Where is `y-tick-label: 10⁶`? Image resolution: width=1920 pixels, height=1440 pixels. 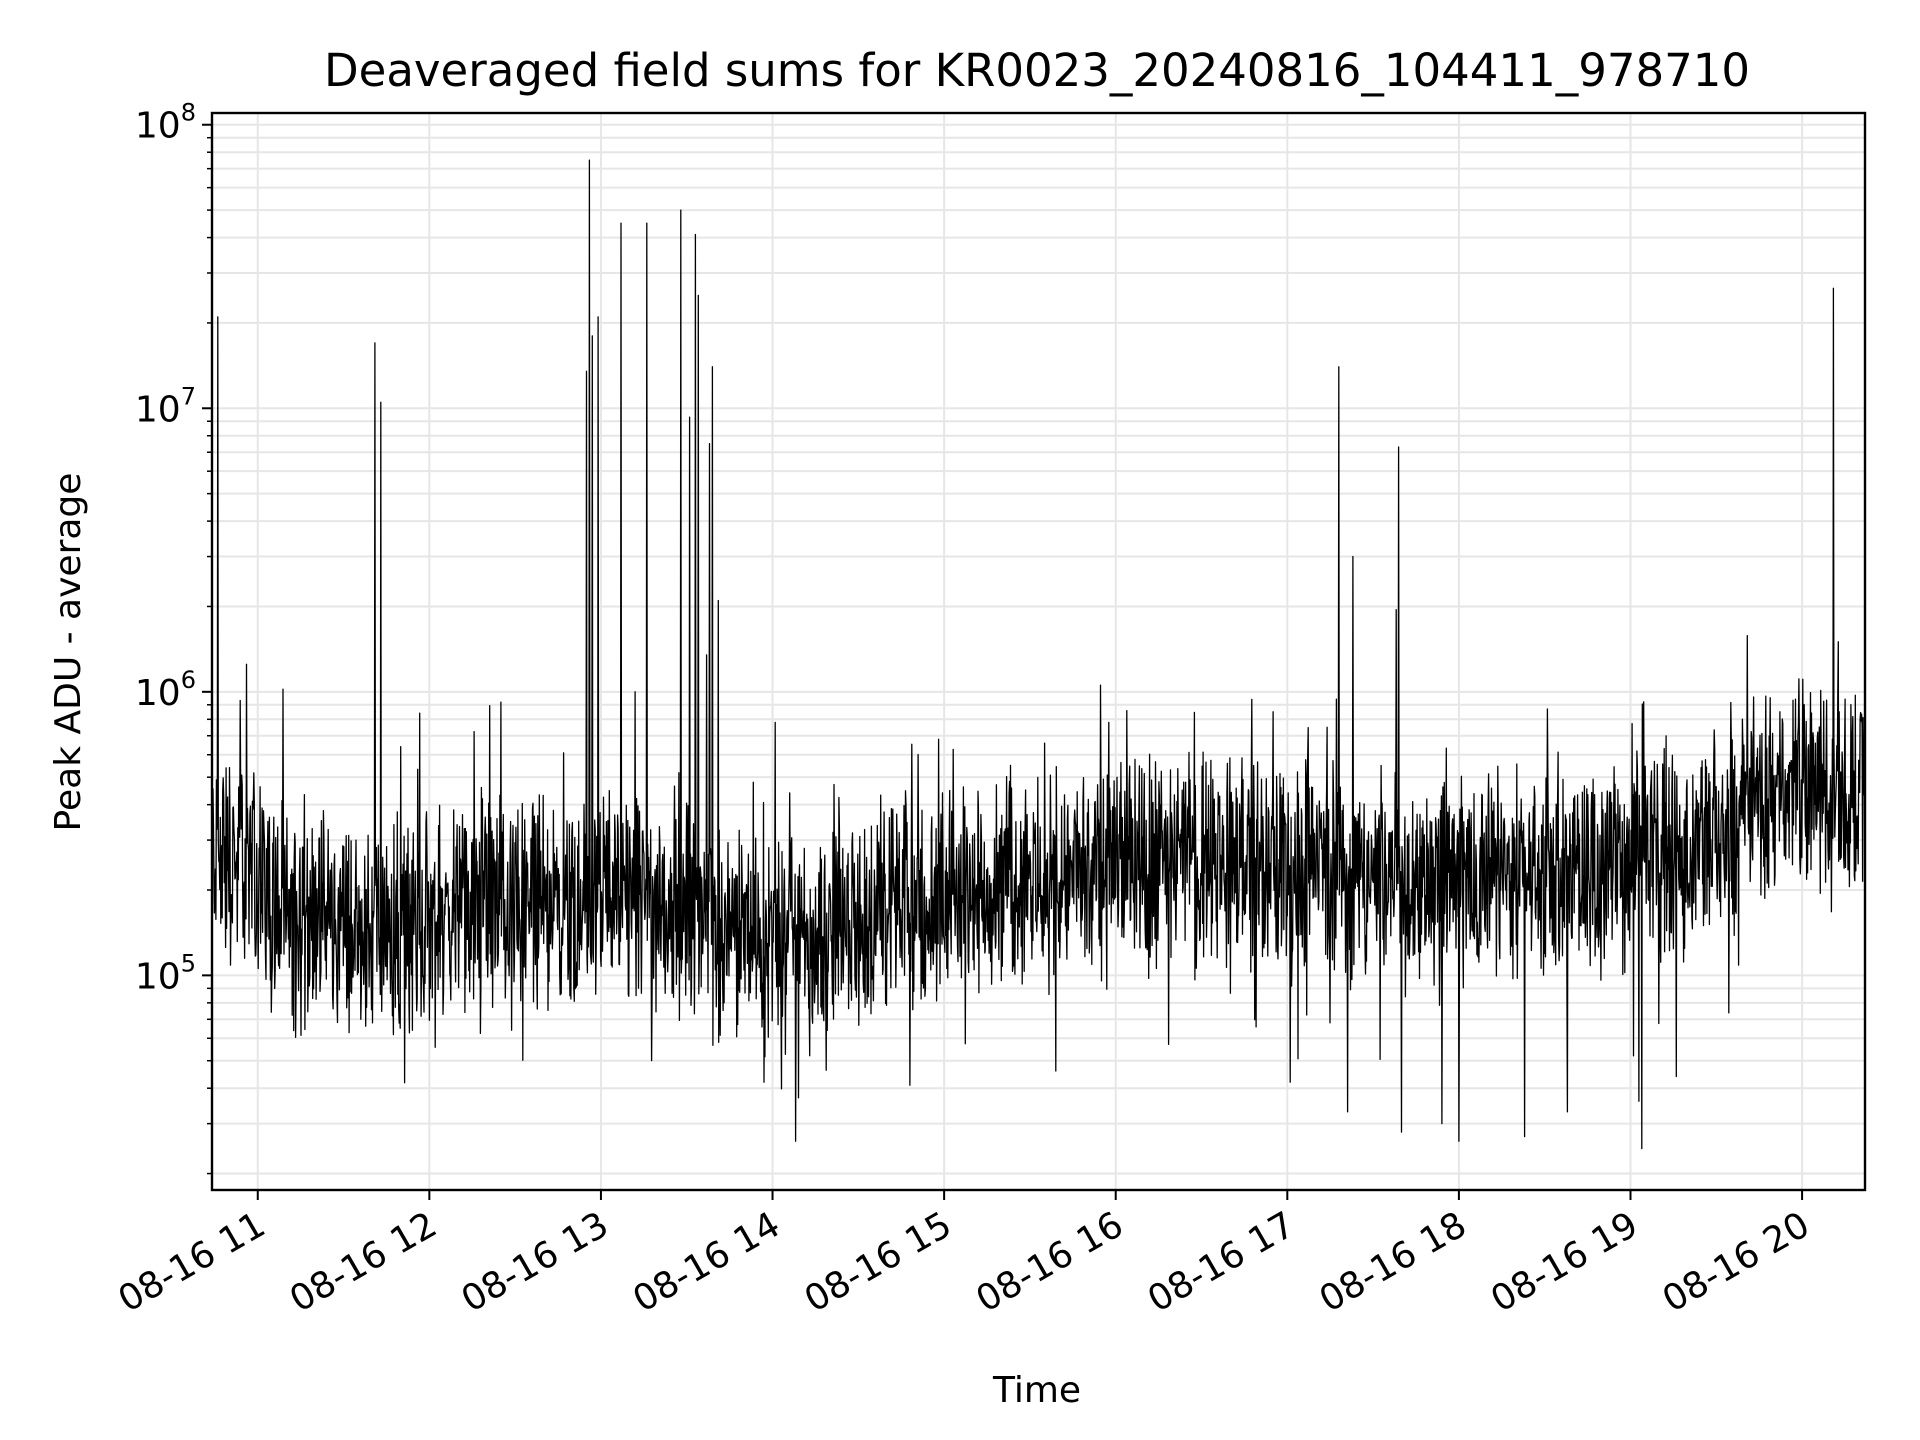 y-tick-label: 10⁶ is located at coordinates (165, 690).